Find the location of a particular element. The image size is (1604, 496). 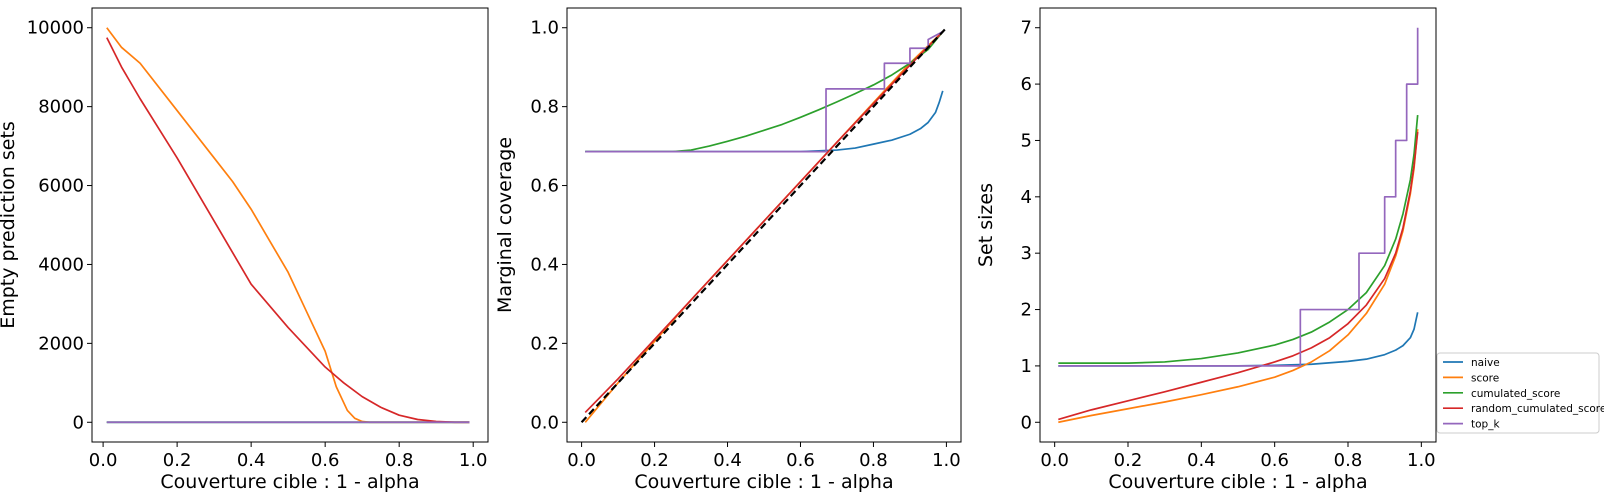

y-tick-label: 0.0 is located at coordinates (544, 422).